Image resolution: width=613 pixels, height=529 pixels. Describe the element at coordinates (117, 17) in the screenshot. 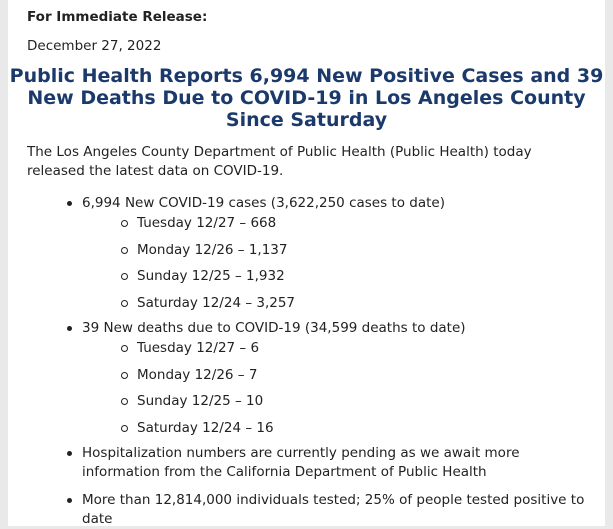

I see `release-label: For Immediate Release:` at that location.